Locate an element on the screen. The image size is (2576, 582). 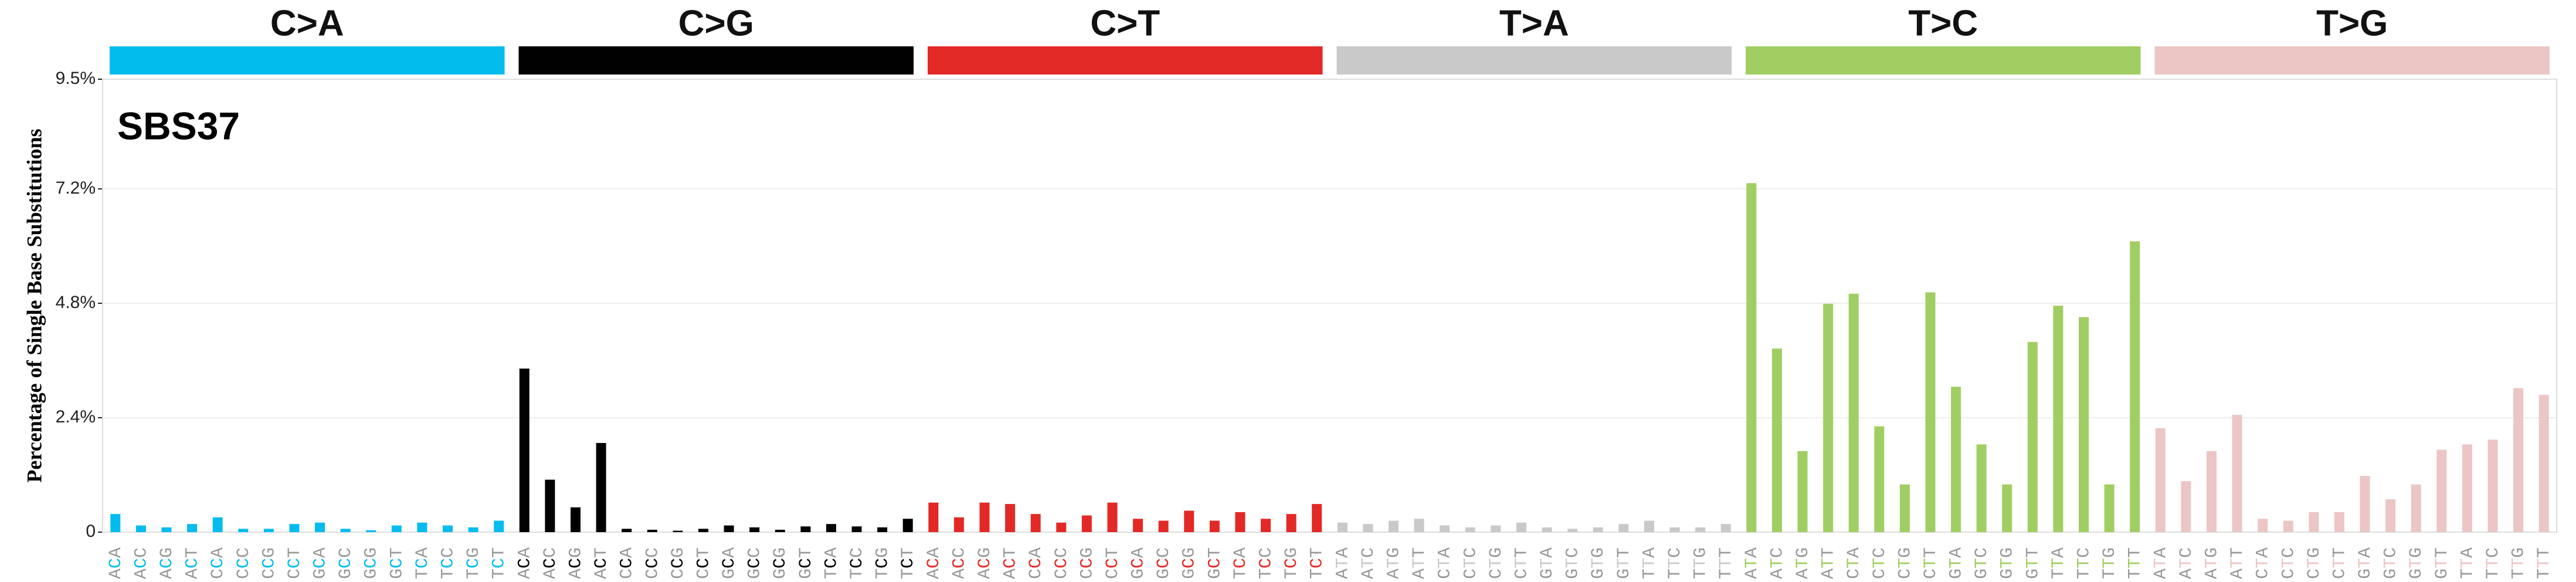
x-tick-label: ACT is located at coordinates (1011, 563).